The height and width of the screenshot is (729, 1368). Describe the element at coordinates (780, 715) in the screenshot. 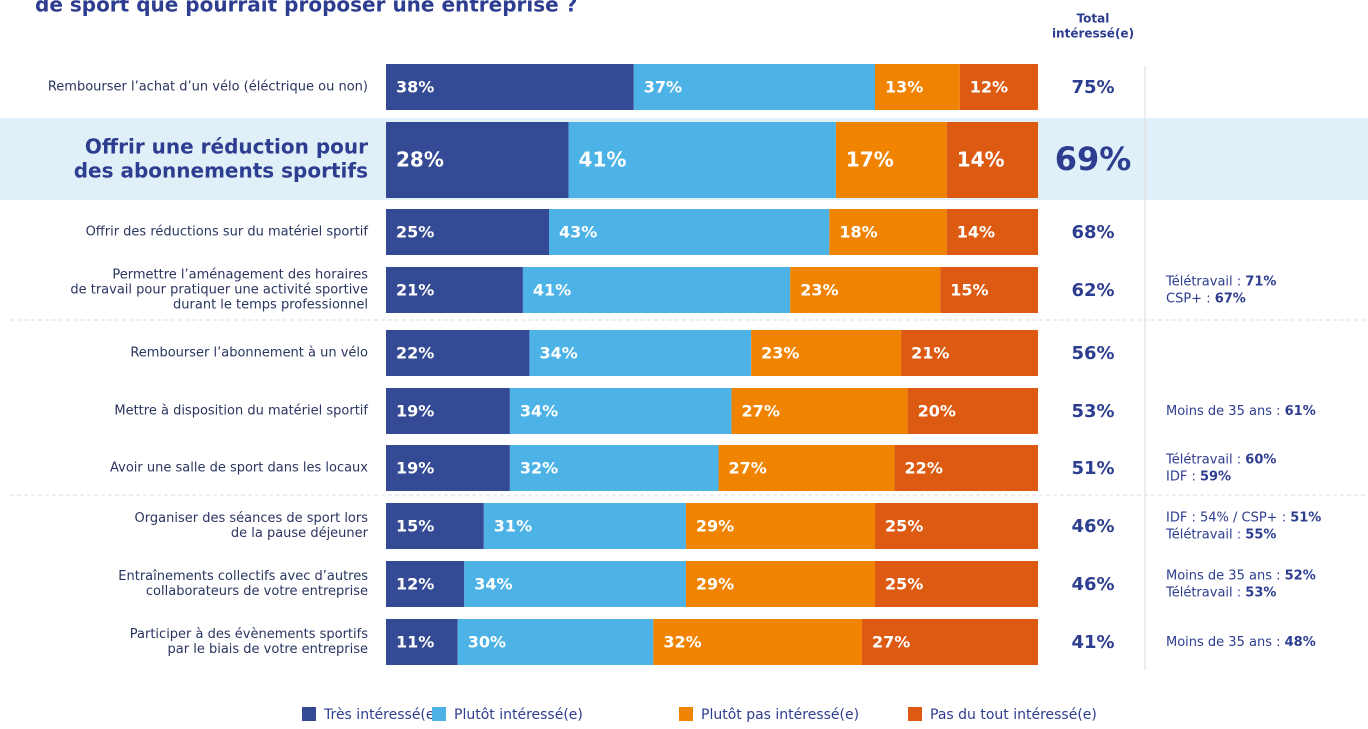

I see `legend-label: Plutôt pas intéressé(e)` at that location.